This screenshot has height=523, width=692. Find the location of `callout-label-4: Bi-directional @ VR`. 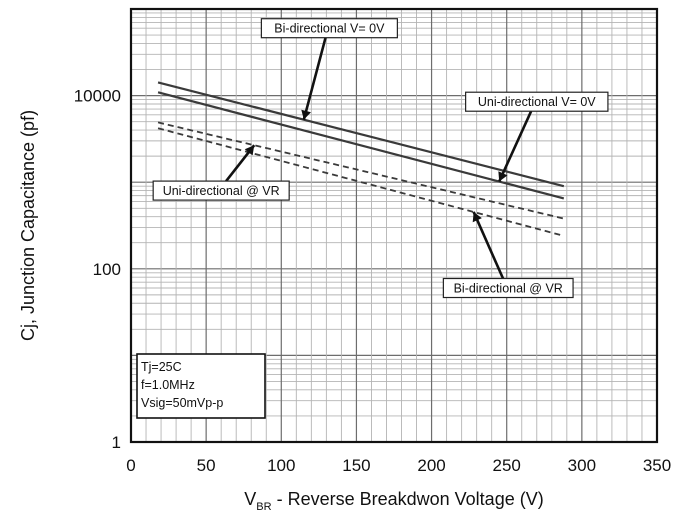

callout-label-4: Bi-directional @ VR is located at coordinates (508, 289).